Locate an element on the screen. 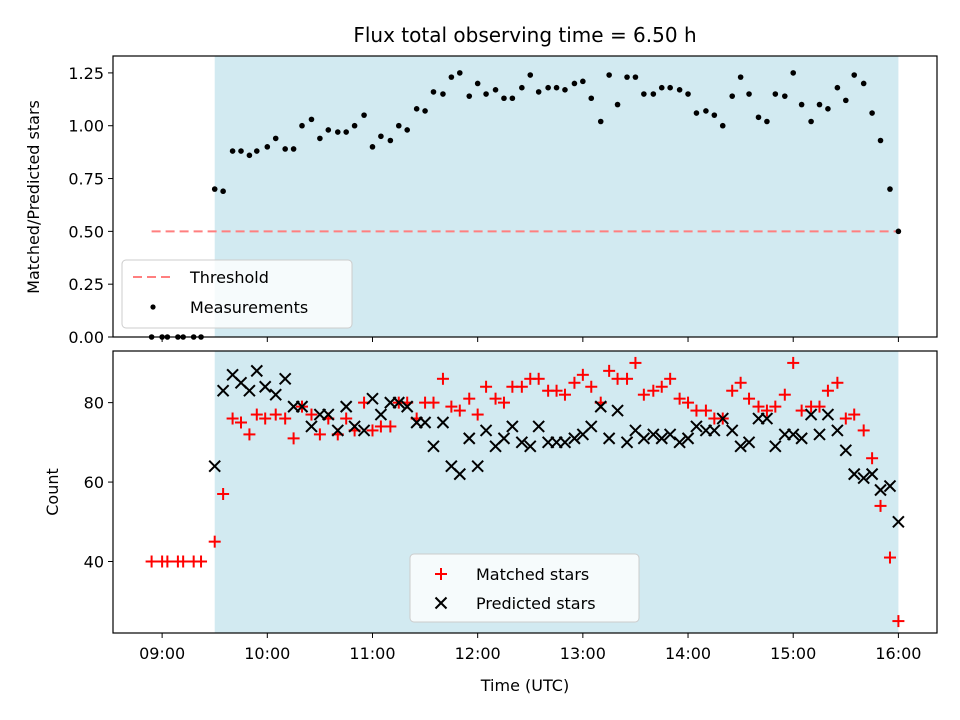 The height and width of the screenshot is (720, 960). x-tick-label: 10:00 is located at coordinates (267, 653).